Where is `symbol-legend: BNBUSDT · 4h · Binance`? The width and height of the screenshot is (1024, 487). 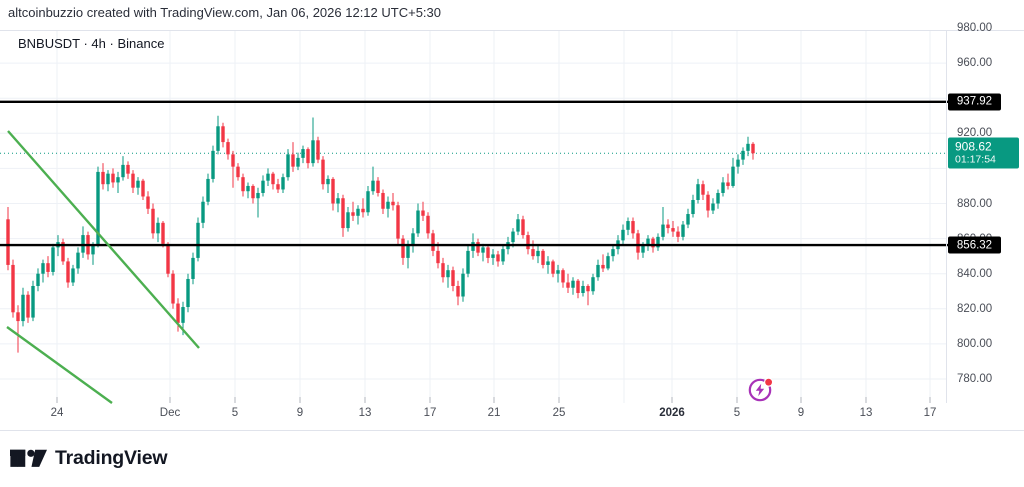 symbol-legend: BNBUSDT · 4h · Binance is located at coordinates (91, 43).